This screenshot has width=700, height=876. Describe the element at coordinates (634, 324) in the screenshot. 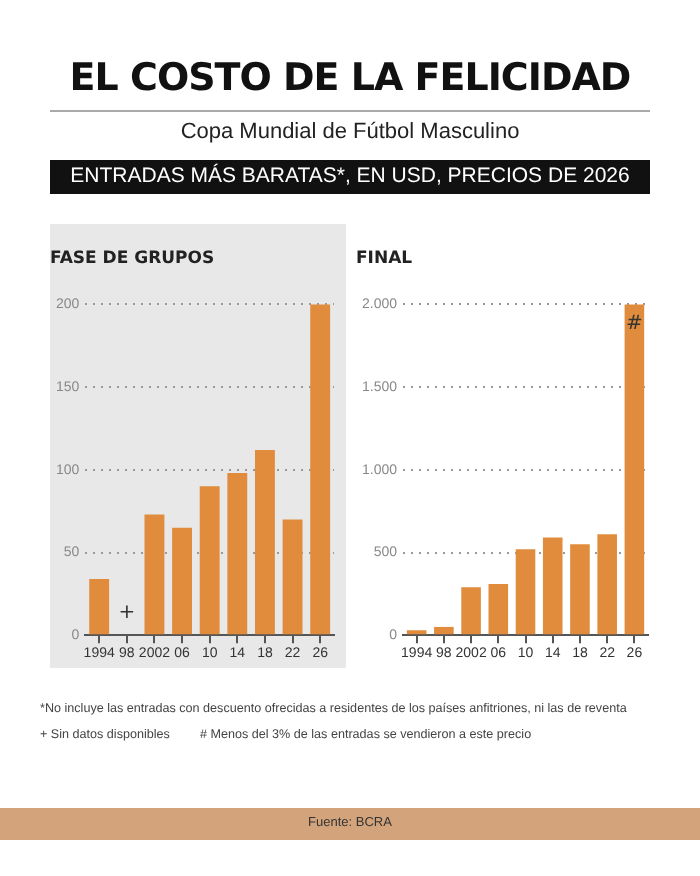

I see `annotation: #` at that location.